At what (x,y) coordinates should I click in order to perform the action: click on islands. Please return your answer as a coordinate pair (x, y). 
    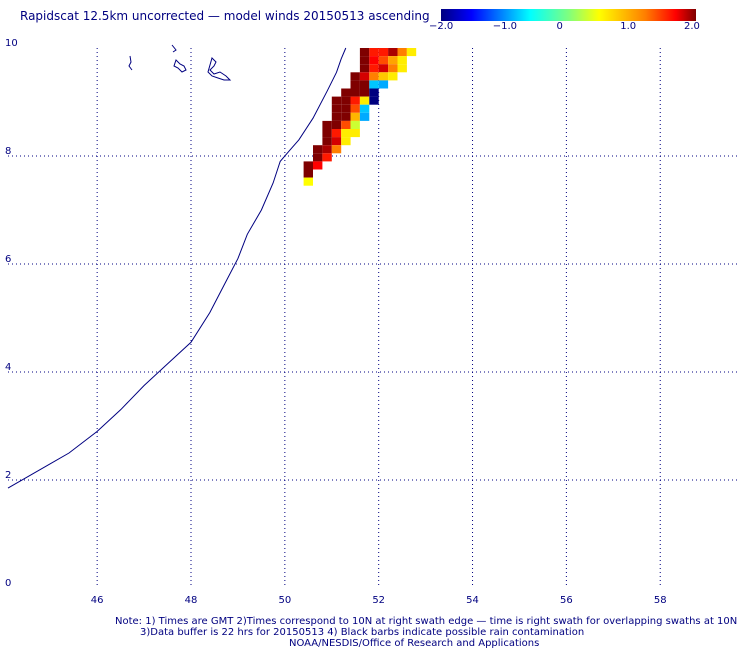
    Looking at the image, I should click on (180, 62).